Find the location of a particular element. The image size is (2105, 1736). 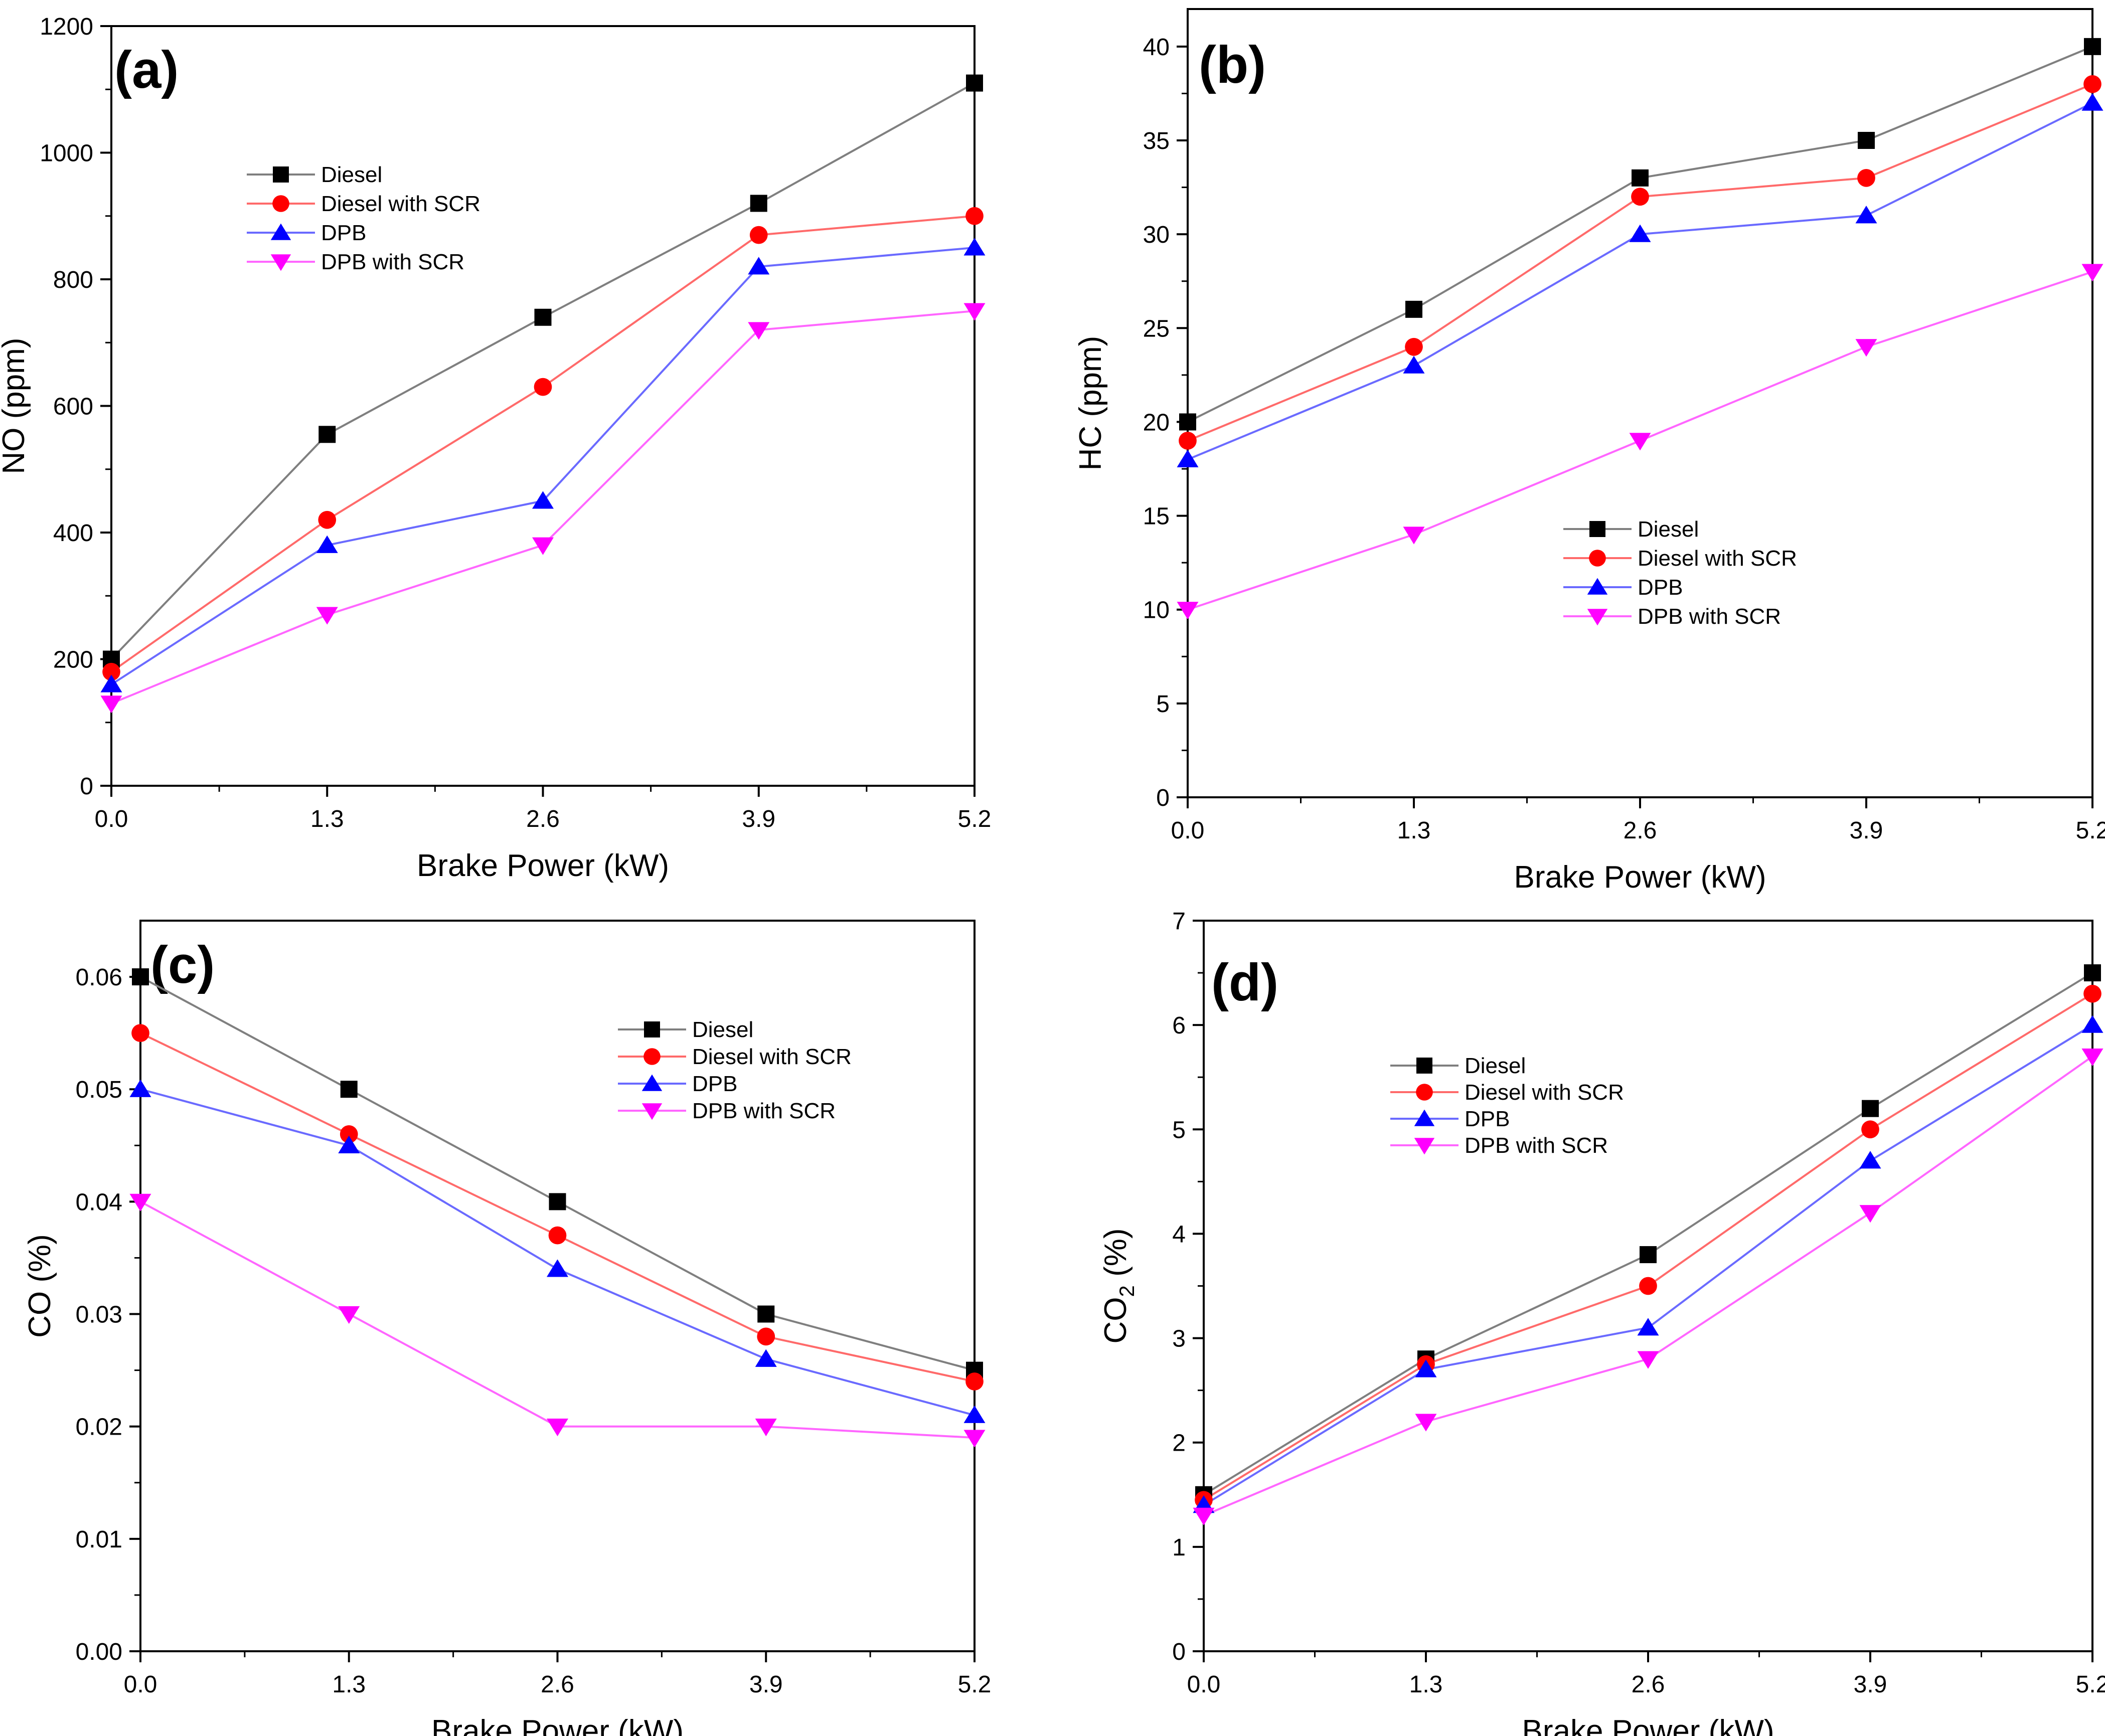

panel-label: (a) is located at coordinates (146, 70).